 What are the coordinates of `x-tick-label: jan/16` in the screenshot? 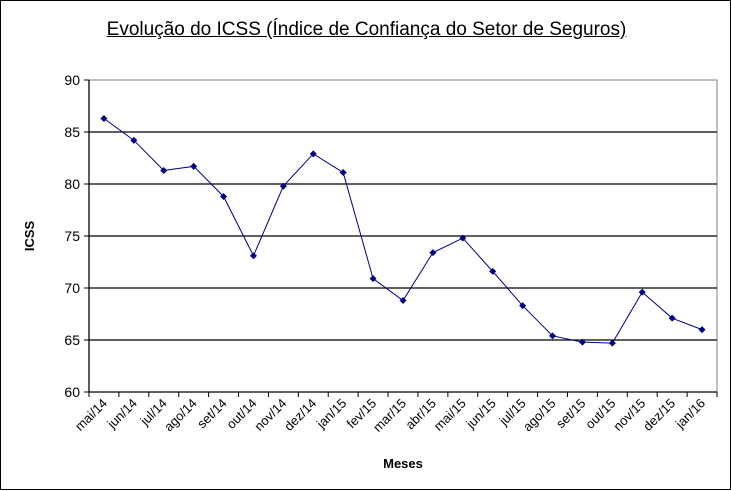 It's located at (690, 414).